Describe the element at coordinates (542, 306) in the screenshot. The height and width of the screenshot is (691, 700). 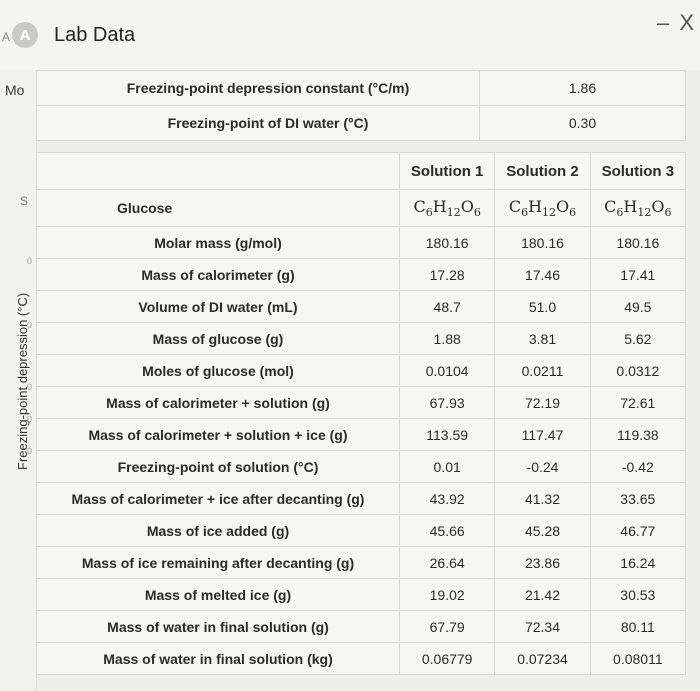
I see `table-cell: 51.0` at that location.